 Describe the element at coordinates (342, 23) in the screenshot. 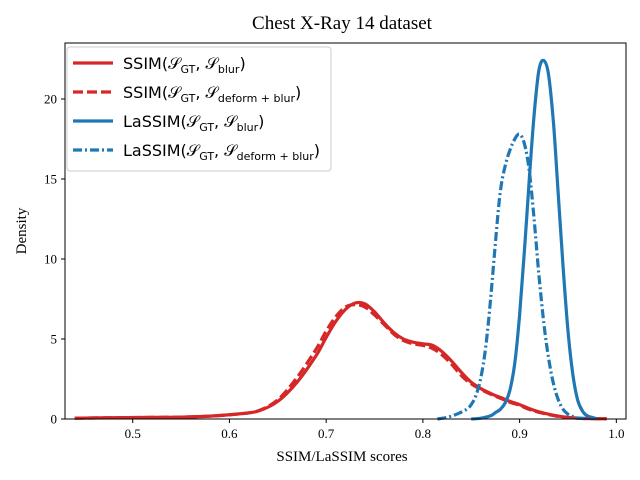

I see `chart-title: Chest X-Ray 14 dataset` at that location.